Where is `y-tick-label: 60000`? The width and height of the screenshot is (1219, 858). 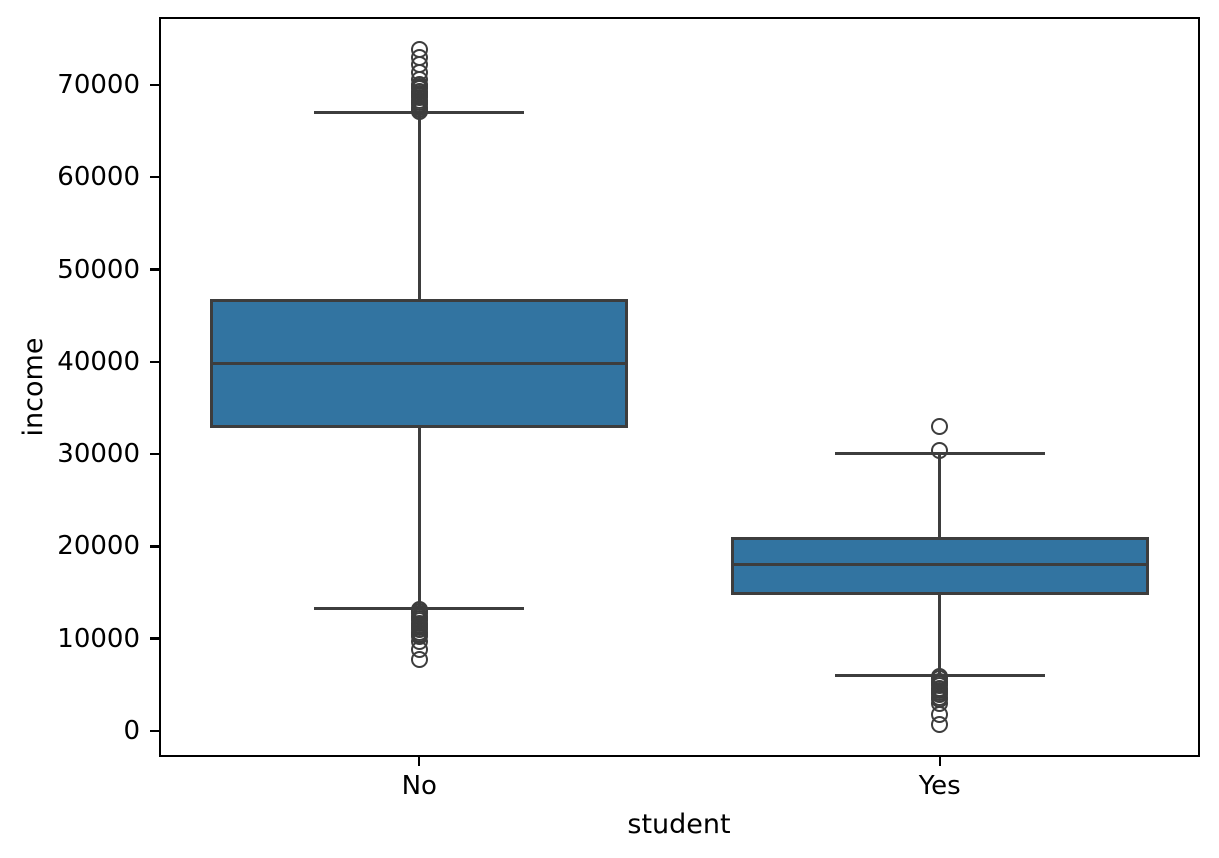 y-tick-label: 60000 is located at coordinates (98, 177).